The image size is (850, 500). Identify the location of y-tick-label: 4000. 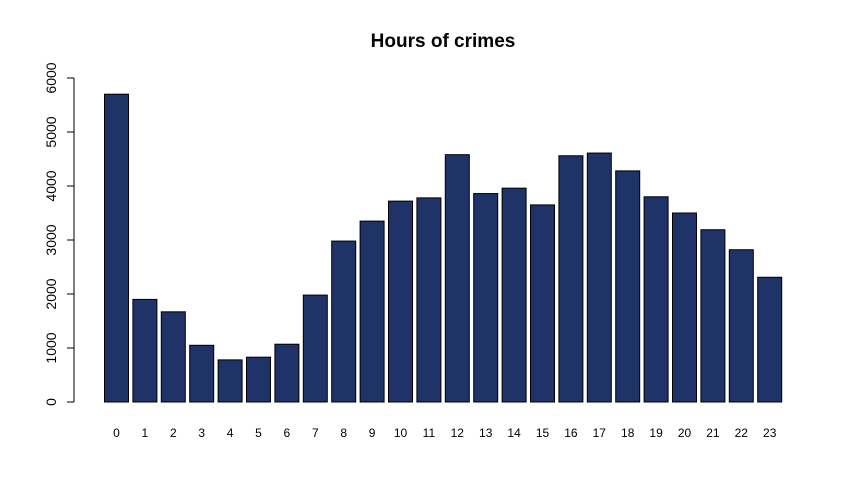
(51, 185).